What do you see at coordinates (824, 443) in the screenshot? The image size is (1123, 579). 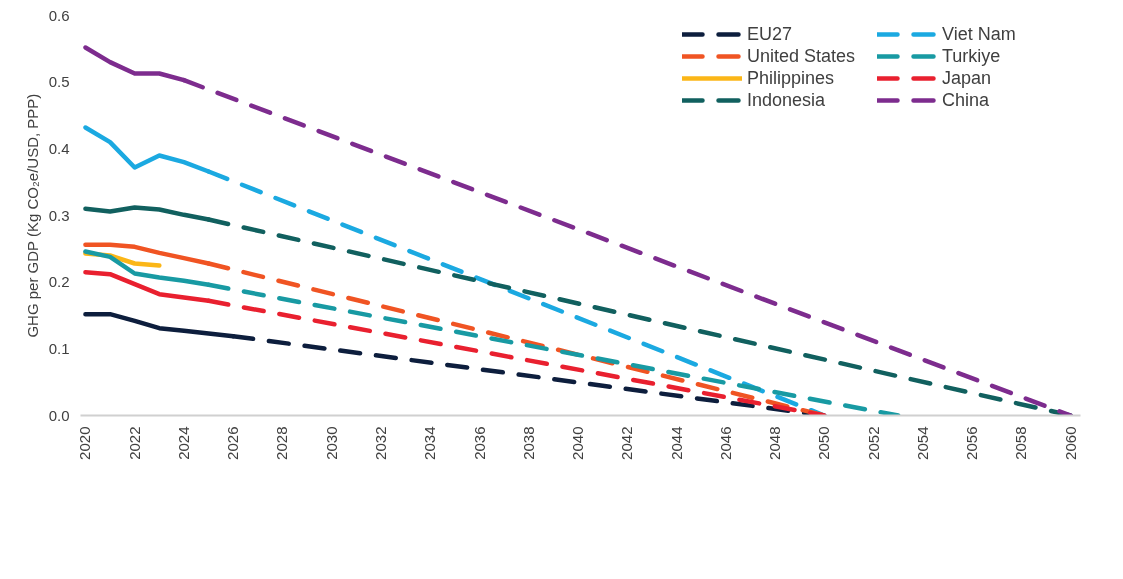 I see `x-tick-label: 2050` at bounding box center [824, 443].